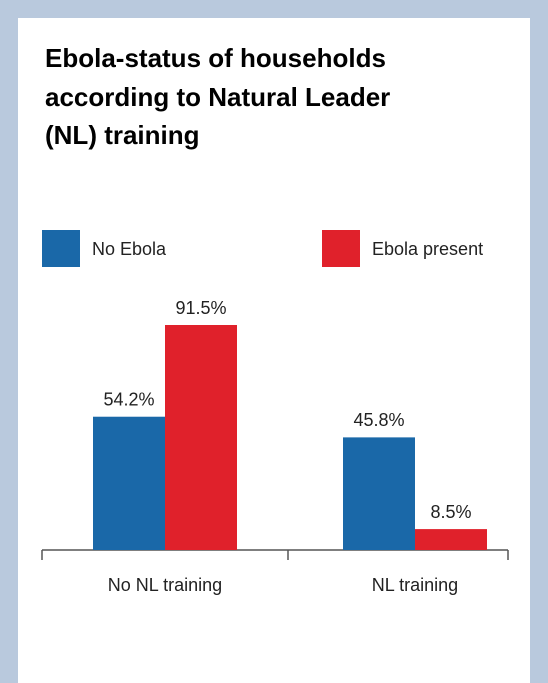 The width and height of the screenshot is (548, 683). What do you see at coordinates (200, 308) in the screenshot?
I see `value-label: 91.5%` at bounding box center [200, 308].